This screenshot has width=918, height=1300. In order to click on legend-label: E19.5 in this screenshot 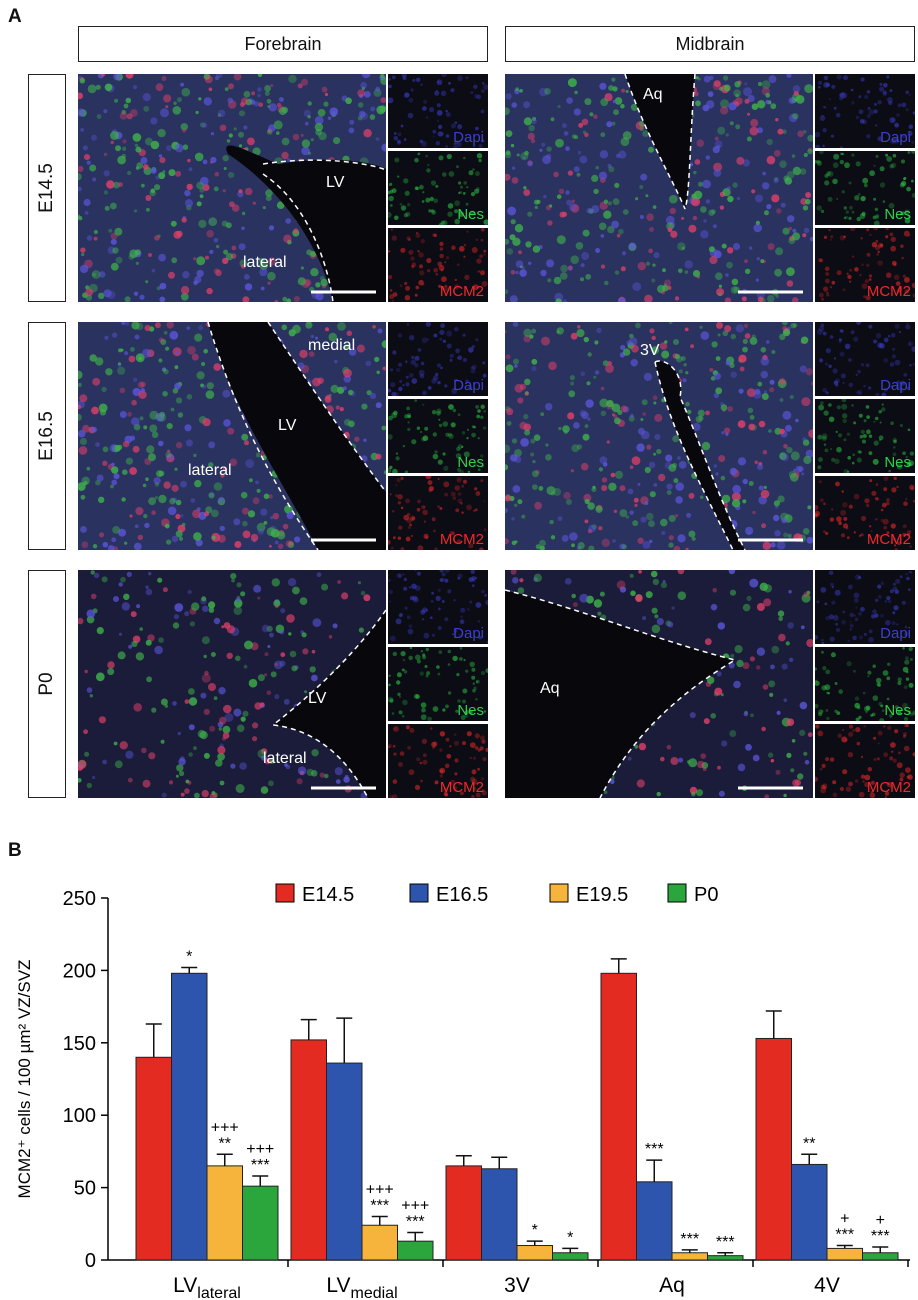, I will do `click(602, 895)`.